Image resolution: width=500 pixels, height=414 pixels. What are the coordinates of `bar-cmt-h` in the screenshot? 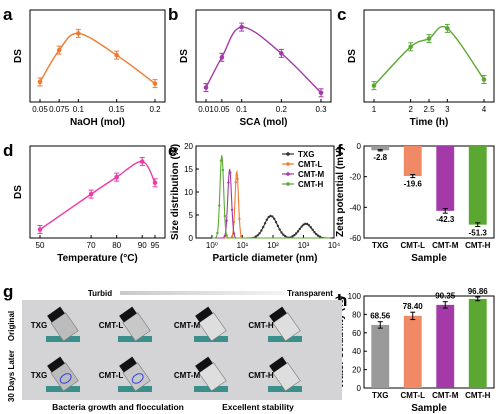 It's located at (477, 185).